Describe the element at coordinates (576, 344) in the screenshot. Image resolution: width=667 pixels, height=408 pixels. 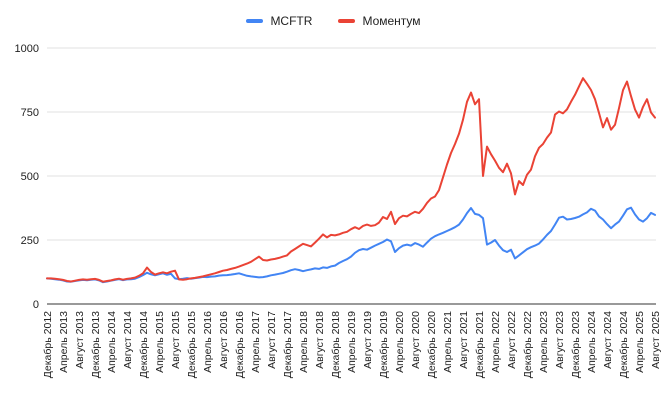
I see `x-tick-label: Декабрь 2023` at that location.